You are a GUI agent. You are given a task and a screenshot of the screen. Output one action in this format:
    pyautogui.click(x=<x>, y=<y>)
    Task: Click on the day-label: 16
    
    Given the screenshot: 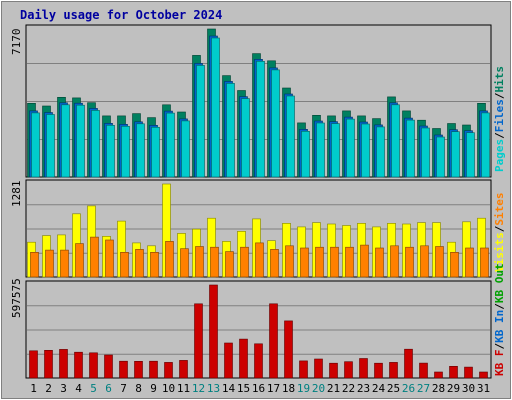 What is the action you would take?
    pyautogui.click(x=258, y=388)
    